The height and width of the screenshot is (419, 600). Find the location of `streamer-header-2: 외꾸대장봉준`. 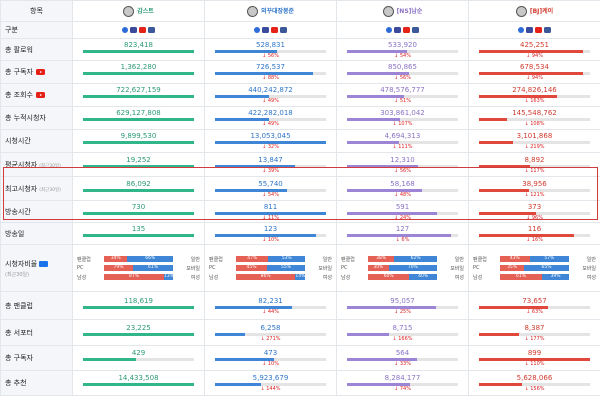

streamer-header-2: 외꾸대장봉준 is located at coordinates (270, 11).